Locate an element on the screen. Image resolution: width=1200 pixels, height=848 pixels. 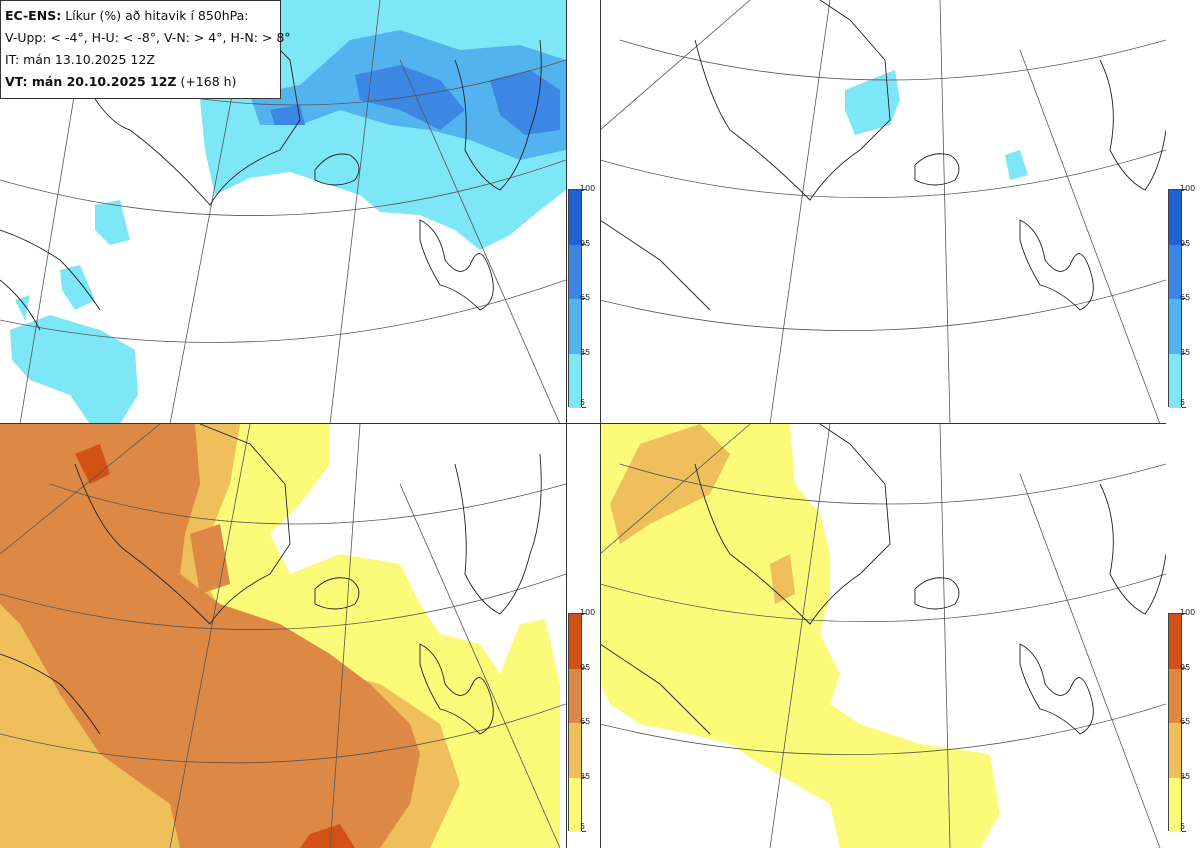
valid-time-line: VT: mán 20.10.2025 12Z (+168 h) is located at coordinates (140, 82).